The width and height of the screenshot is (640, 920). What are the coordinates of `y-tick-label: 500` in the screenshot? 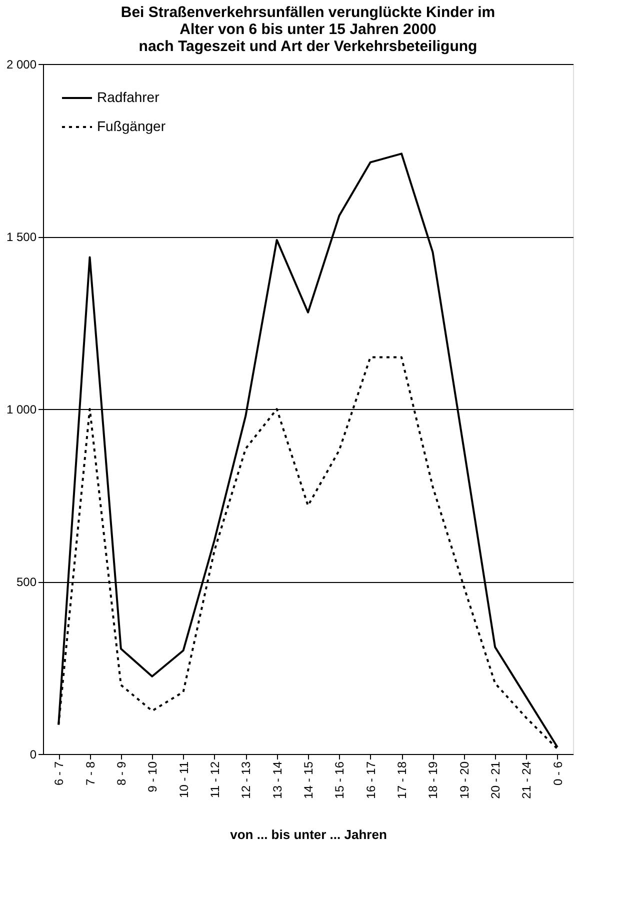 It's located at (26, 582).